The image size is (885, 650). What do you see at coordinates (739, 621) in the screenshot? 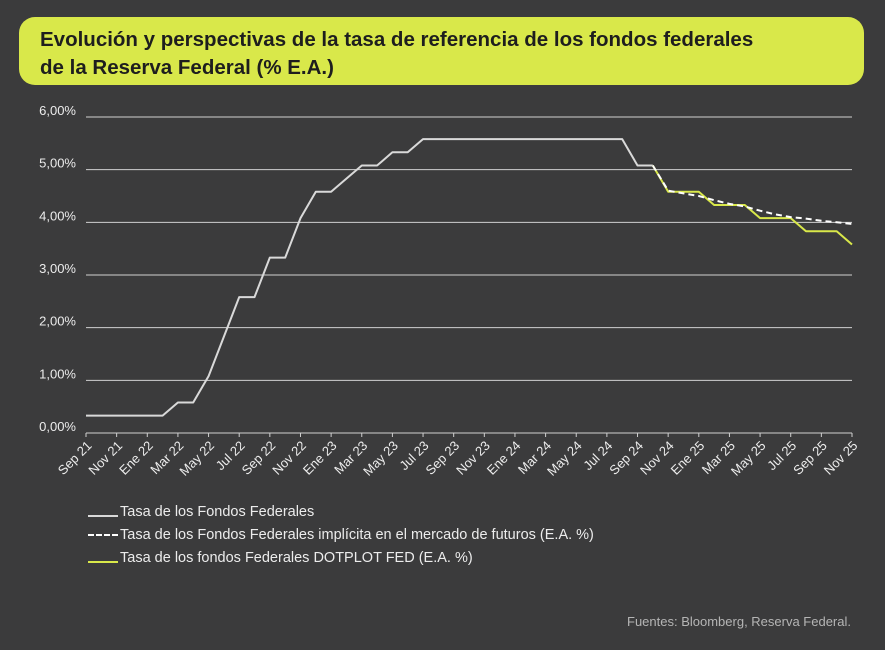
I see `source-note: Fuentes: Bloomberg, Reserva Federal.` at bounding box center [739, 621].